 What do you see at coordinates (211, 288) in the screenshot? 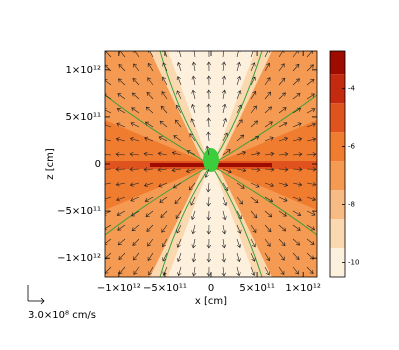
I see `x-tick-label: 0` at bounding box center [211, 288].